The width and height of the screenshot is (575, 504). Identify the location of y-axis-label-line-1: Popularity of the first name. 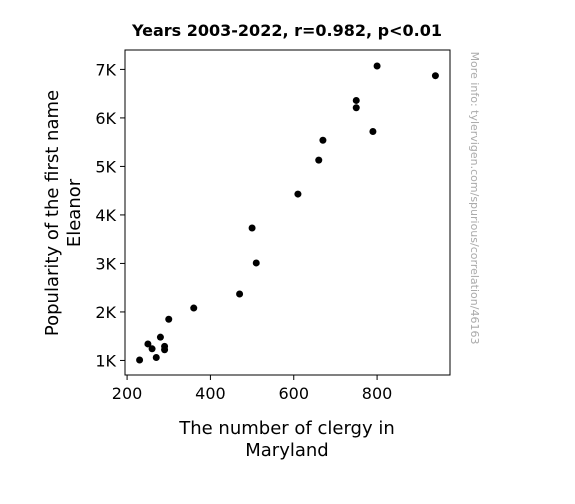
(52, 213).